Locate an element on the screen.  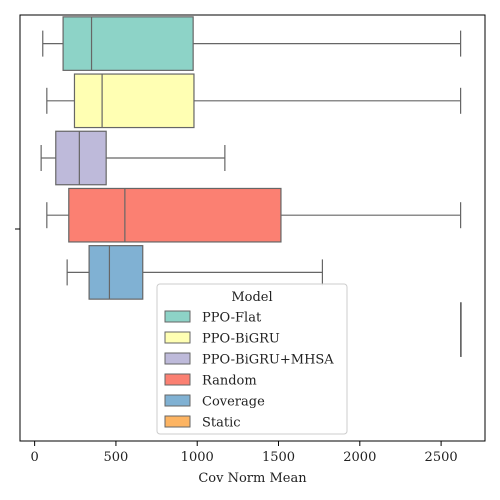
legend-title: Model is located at coordinates (251, 297).